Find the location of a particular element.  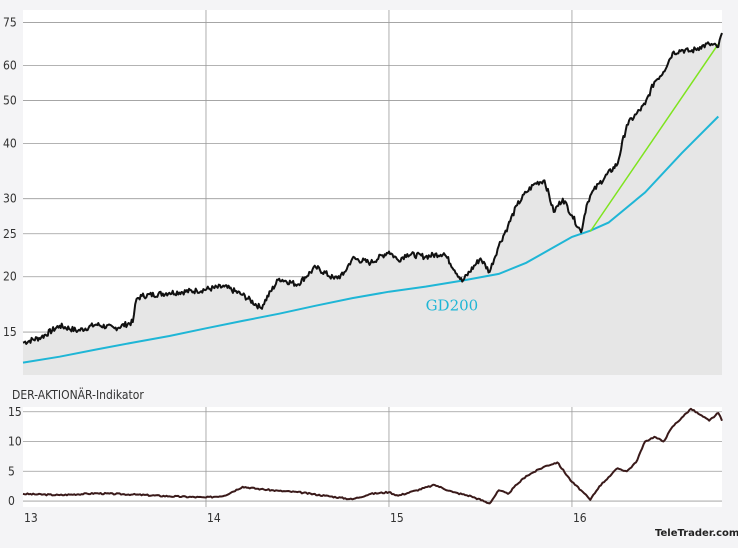

price-y-tick-label: 20 is located at coordinates (10, 277).